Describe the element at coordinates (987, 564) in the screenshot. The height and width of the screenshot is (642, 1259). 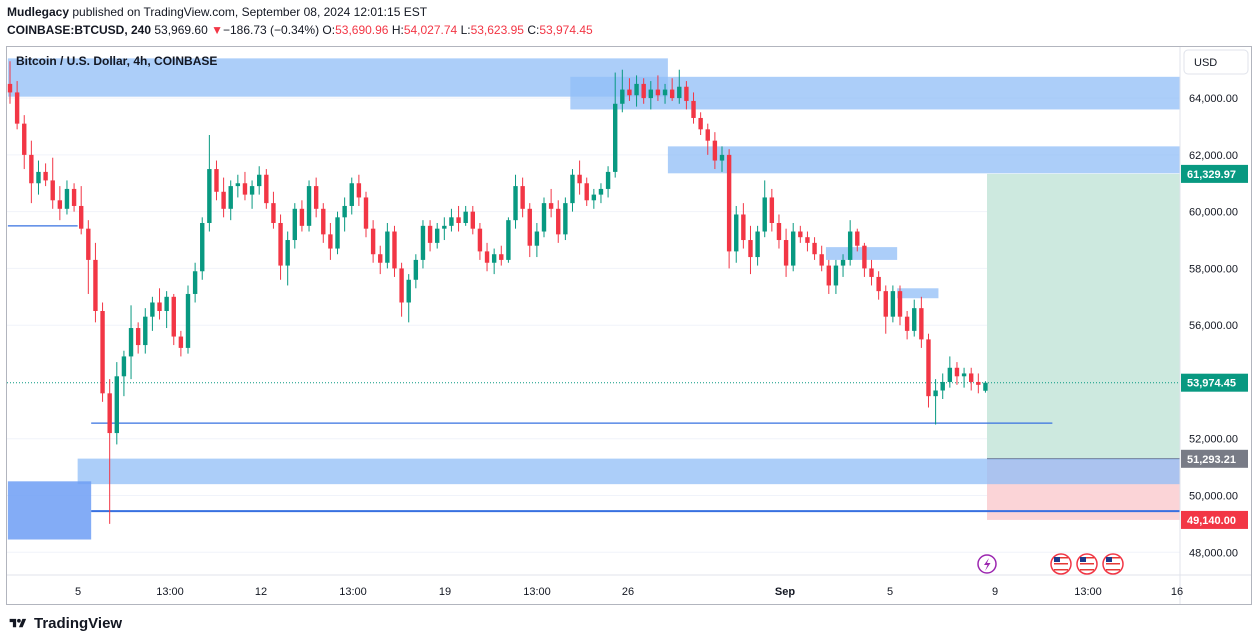
I see `lightning-icon` at that location.